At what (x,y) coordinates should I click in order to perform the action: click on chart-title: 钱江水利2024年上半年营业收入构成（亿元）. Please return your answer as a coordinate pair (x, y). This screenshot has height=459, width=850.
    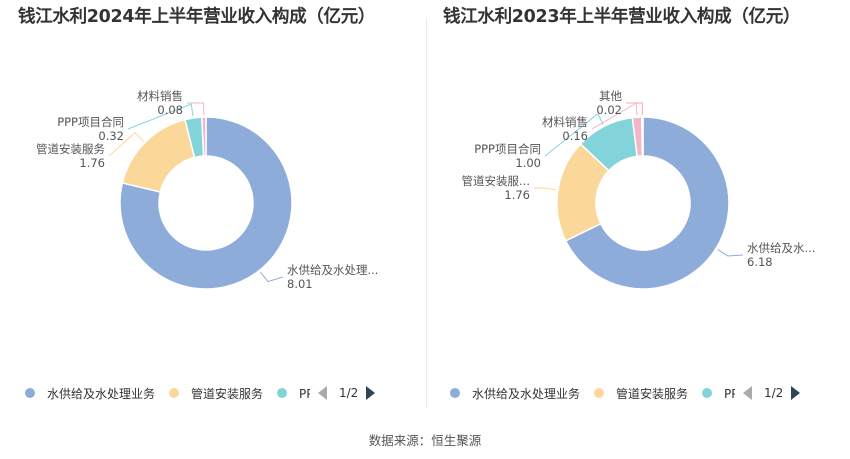
    Looking at the image, I should click on (197, 17).